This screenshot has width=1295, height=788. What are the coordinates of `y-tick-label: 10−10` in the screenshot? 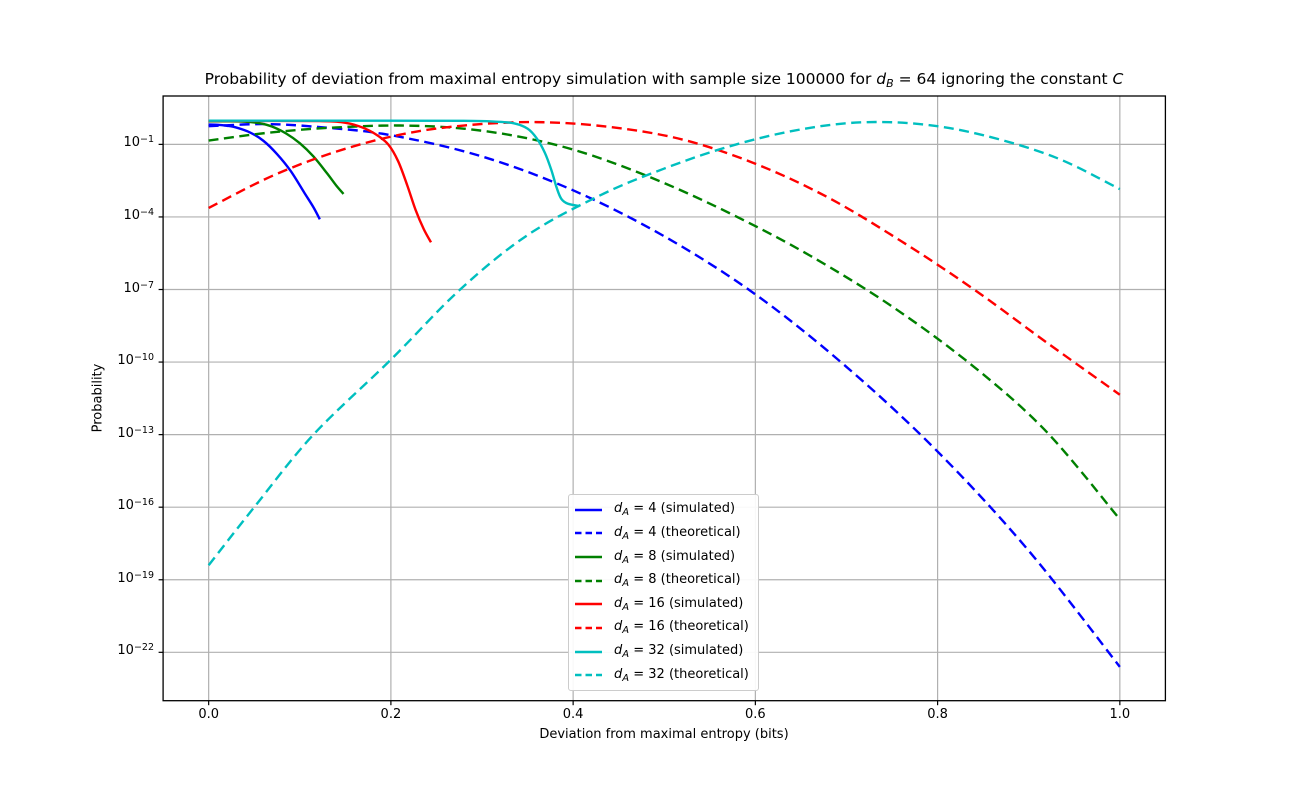 It's located at (117, 360).